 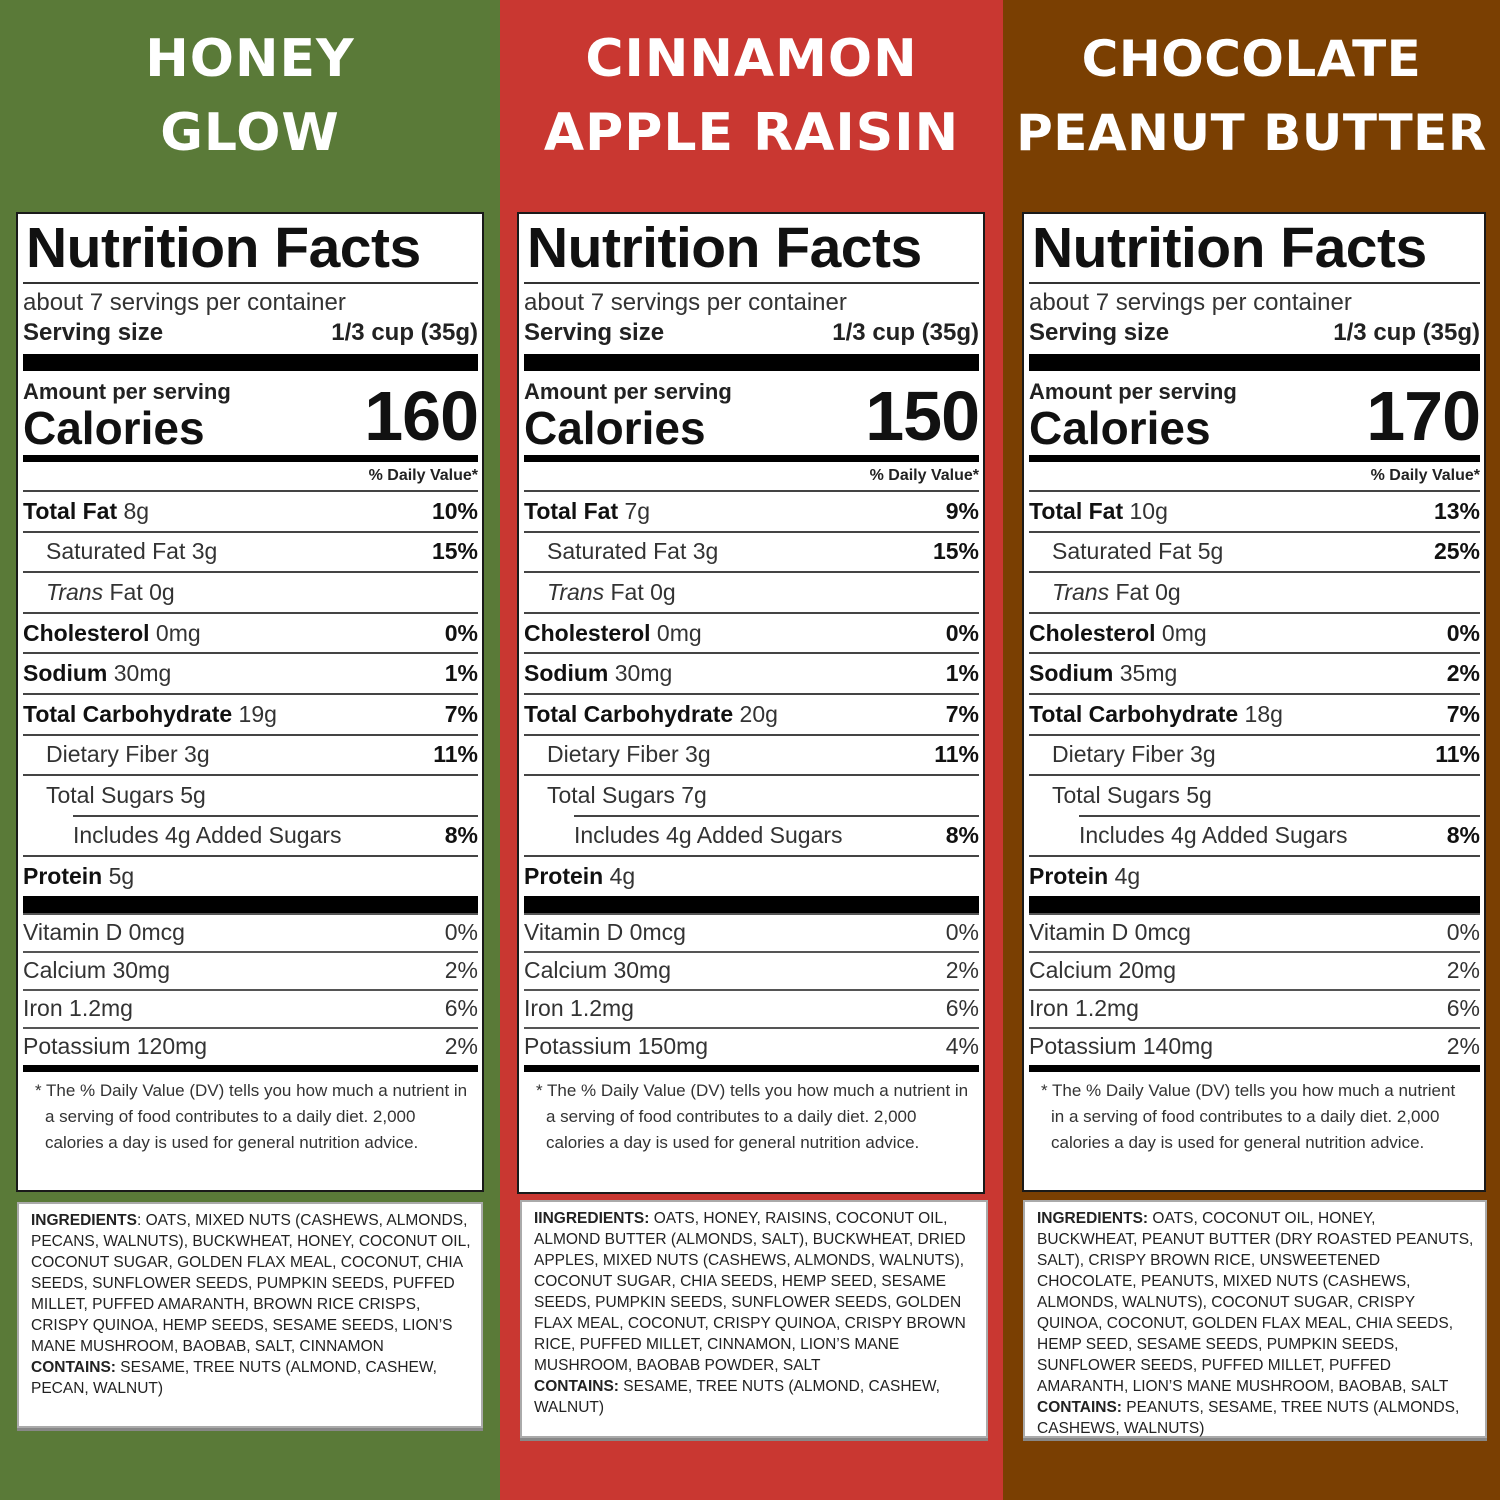 What do you see at coordinates (1251, 96) in the screenshot?
I see `product-title: CHOCOLATE PEANUT BUTTER` at bounding box center [1251, 96].